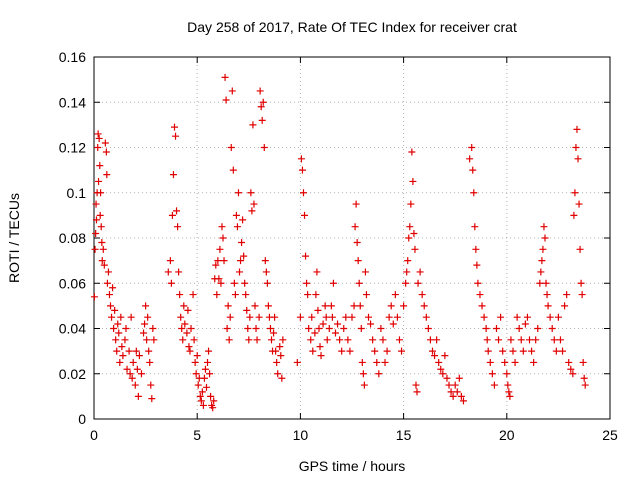 The image size is (640, 480). What do you see at coordinates (72, 57) in the screenshot?
I see `y-tick-label: 0.16` at bounding box center [72, 57].